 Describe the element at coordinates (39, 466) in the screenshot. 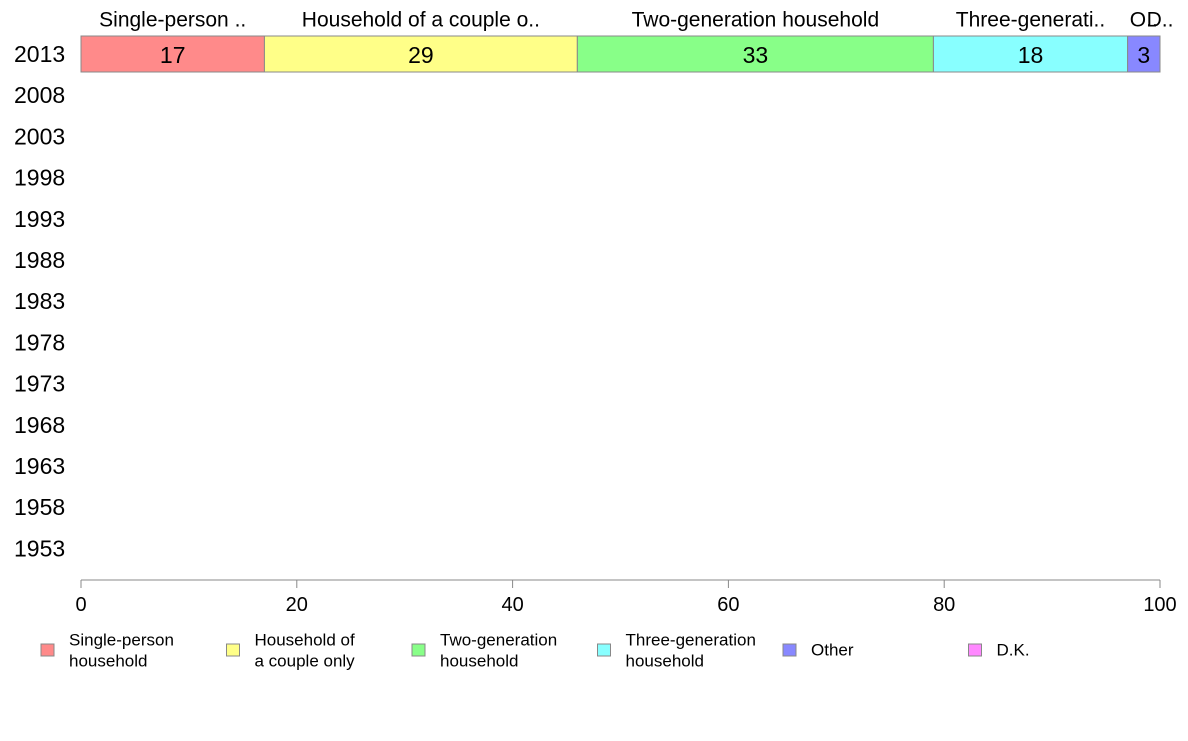

I see `year-label: 1963` at that location.